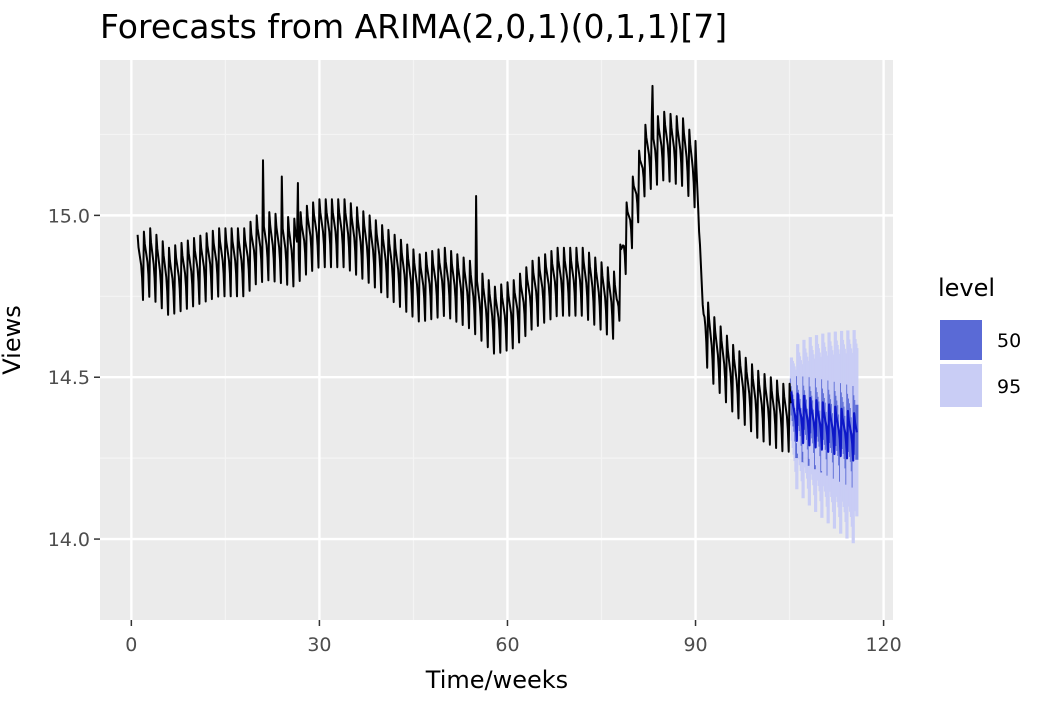  I want to click on x-tick-label: 120, so click(883, 645).